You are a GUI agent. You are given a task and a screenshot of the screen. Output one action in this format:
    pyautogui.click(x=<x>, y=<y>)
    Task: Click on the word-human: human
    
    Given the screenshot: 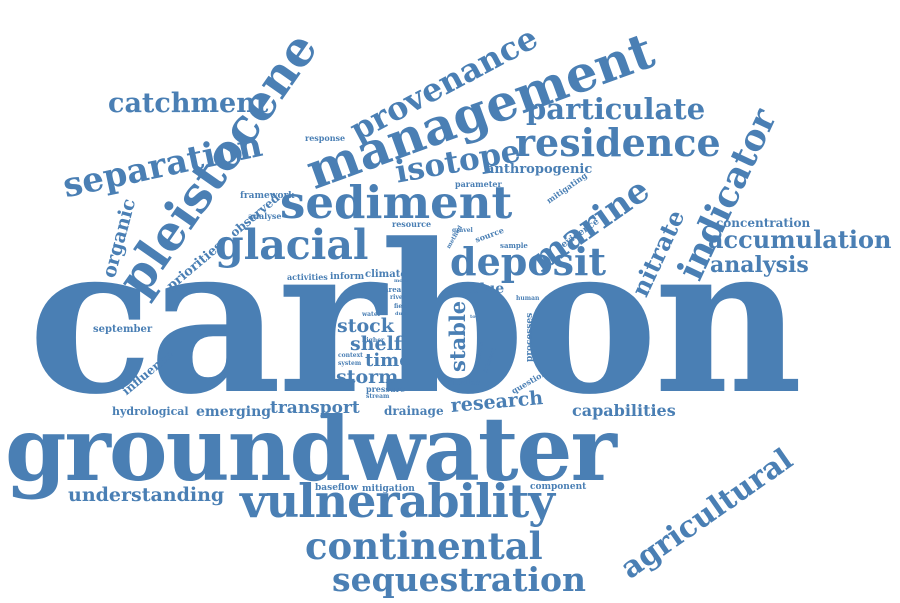 What is the action you would take?
    pyautogui.click(x=528, y=298)
    